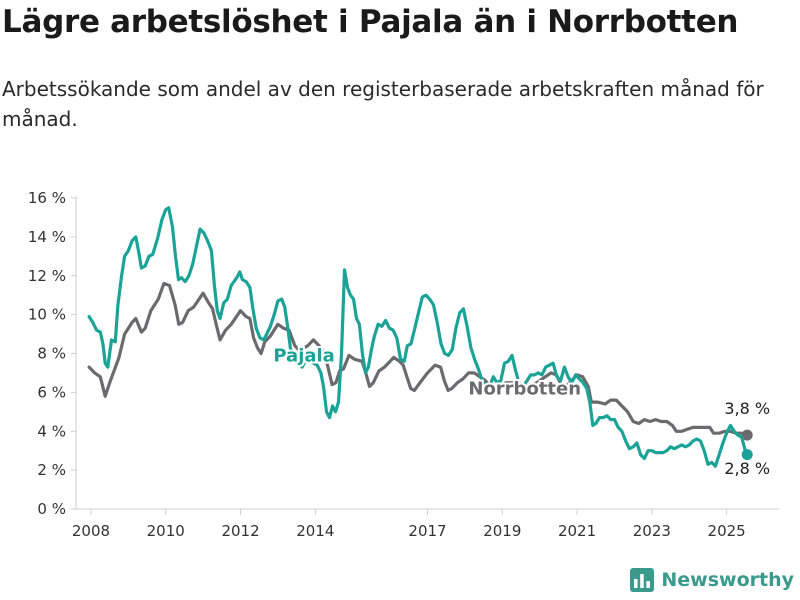 The image size is (800, 600). I want to click on y-tick-label: 2 %, so click(51, 470).